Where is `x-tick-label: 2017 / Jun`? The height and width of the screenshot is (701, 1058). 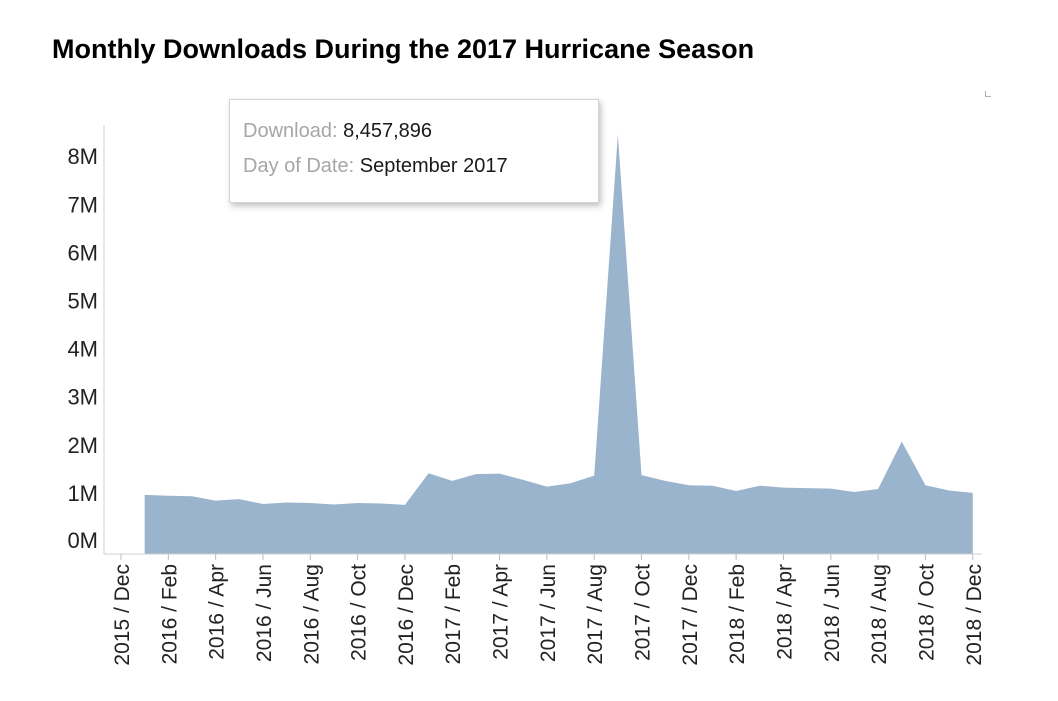 x-tick-label: 2017 / Jun is located at coordinates (548, 613).